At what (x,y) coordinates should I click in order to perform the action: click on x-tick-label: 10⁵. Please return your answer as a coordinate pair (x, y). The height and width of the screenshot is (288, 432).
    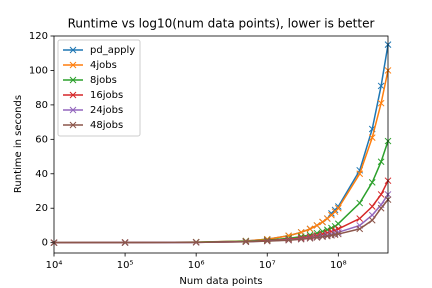
    Looking at the image, I should click on (125, 265).